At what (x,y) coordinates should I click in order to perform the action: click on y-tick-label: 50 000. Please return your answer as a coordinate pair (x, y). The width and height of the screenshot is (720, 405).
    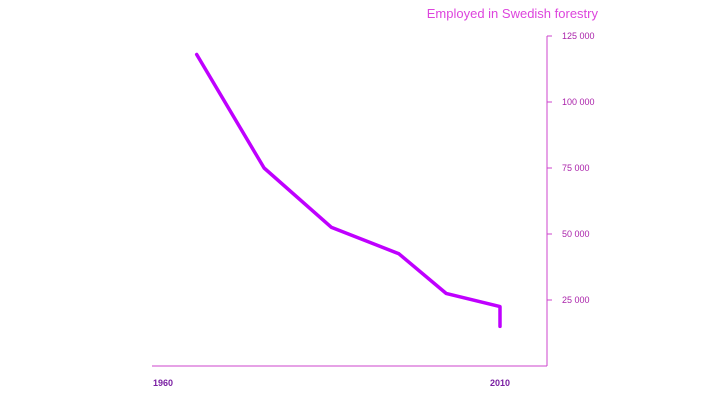
    Looking at the image, I should click on (576, 234).